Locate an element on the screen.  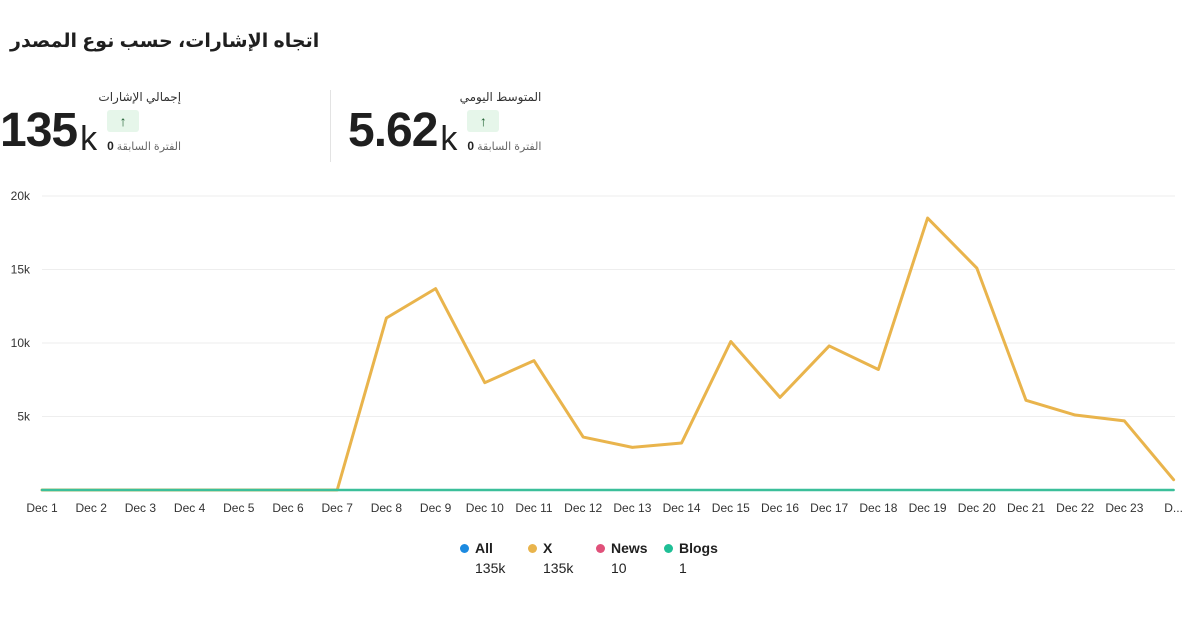
kpi-daily-prev-value: 0 is located at coordinates (471, 146).